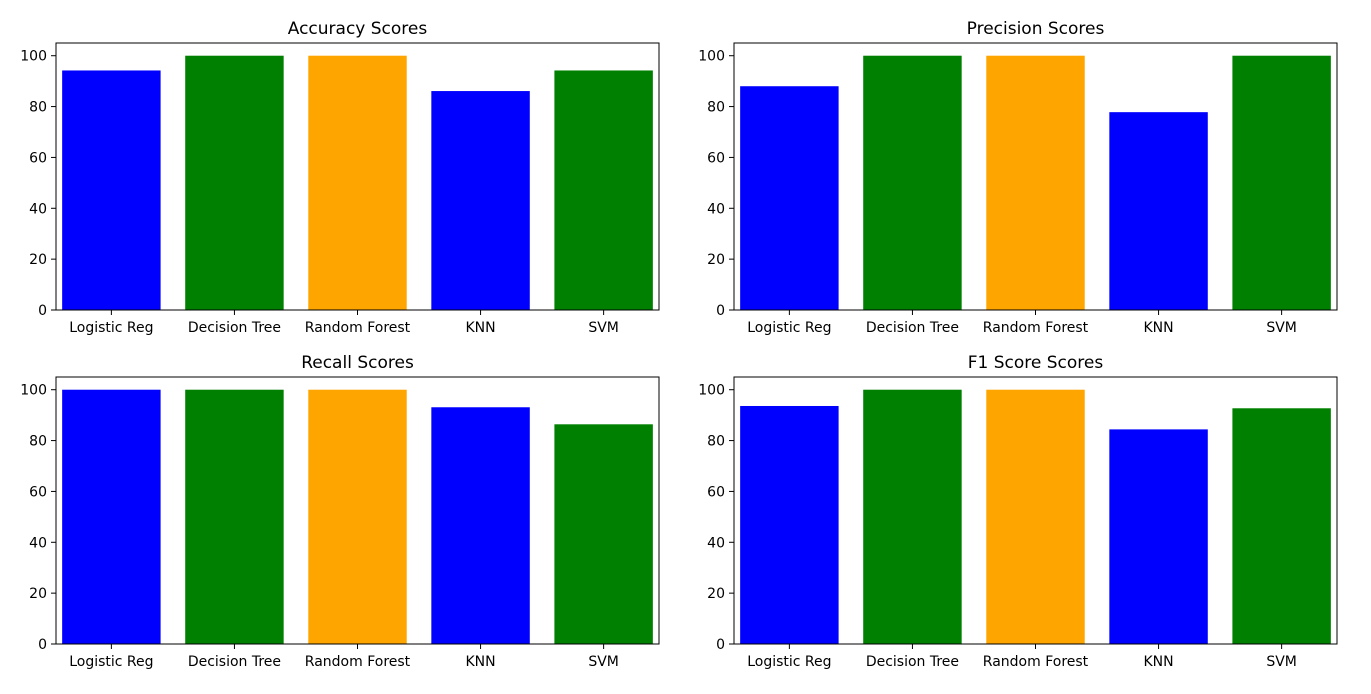  I want to click on chart-title: Precision Scores, so click(1036, 29).